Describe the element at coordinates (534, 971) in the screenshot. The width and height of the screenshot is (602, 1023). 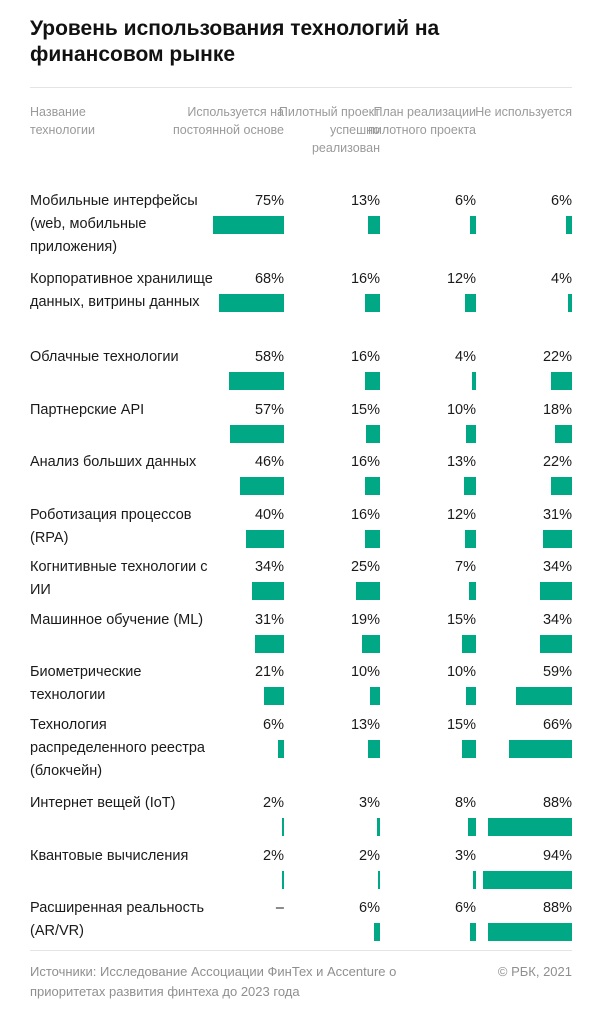
I see `copyright: © РБК, 2021` at that location.